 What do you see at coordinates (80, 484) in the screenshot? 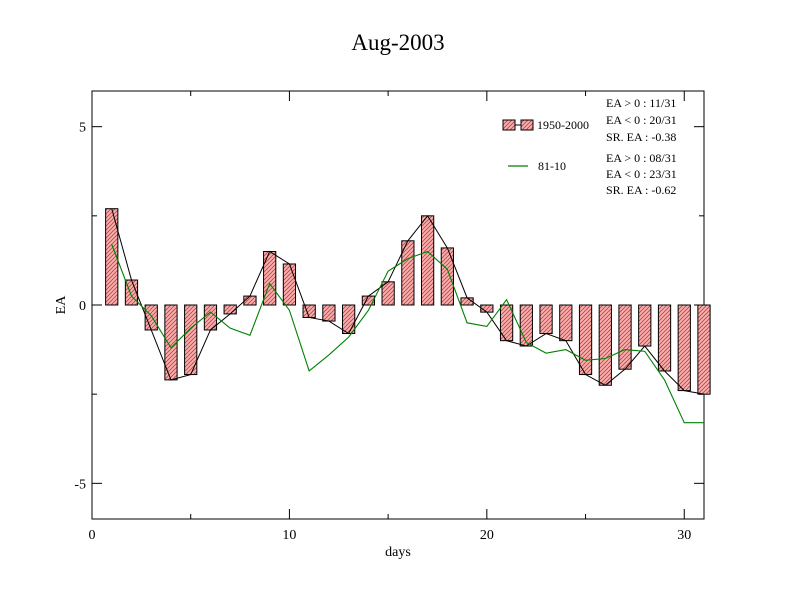
I see `y-tick-label--5: -5` at bounding box center [80, 484].